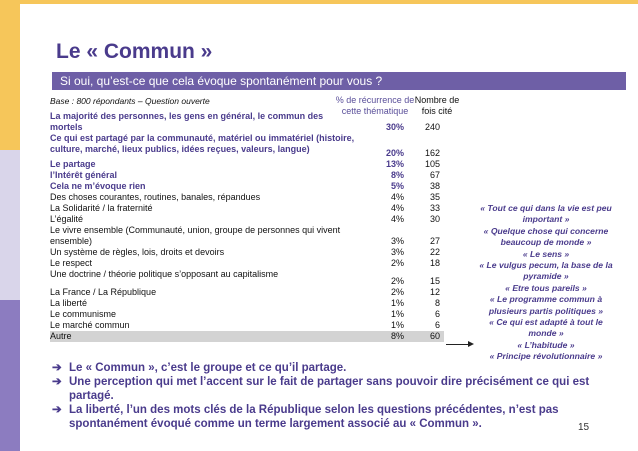 Image resolution: width=638 pixels, height=451 pixels. What do you see at coordinates (437, 303) in the screenshot?
I see `row-count: 8` at bounding box center [437, 303].